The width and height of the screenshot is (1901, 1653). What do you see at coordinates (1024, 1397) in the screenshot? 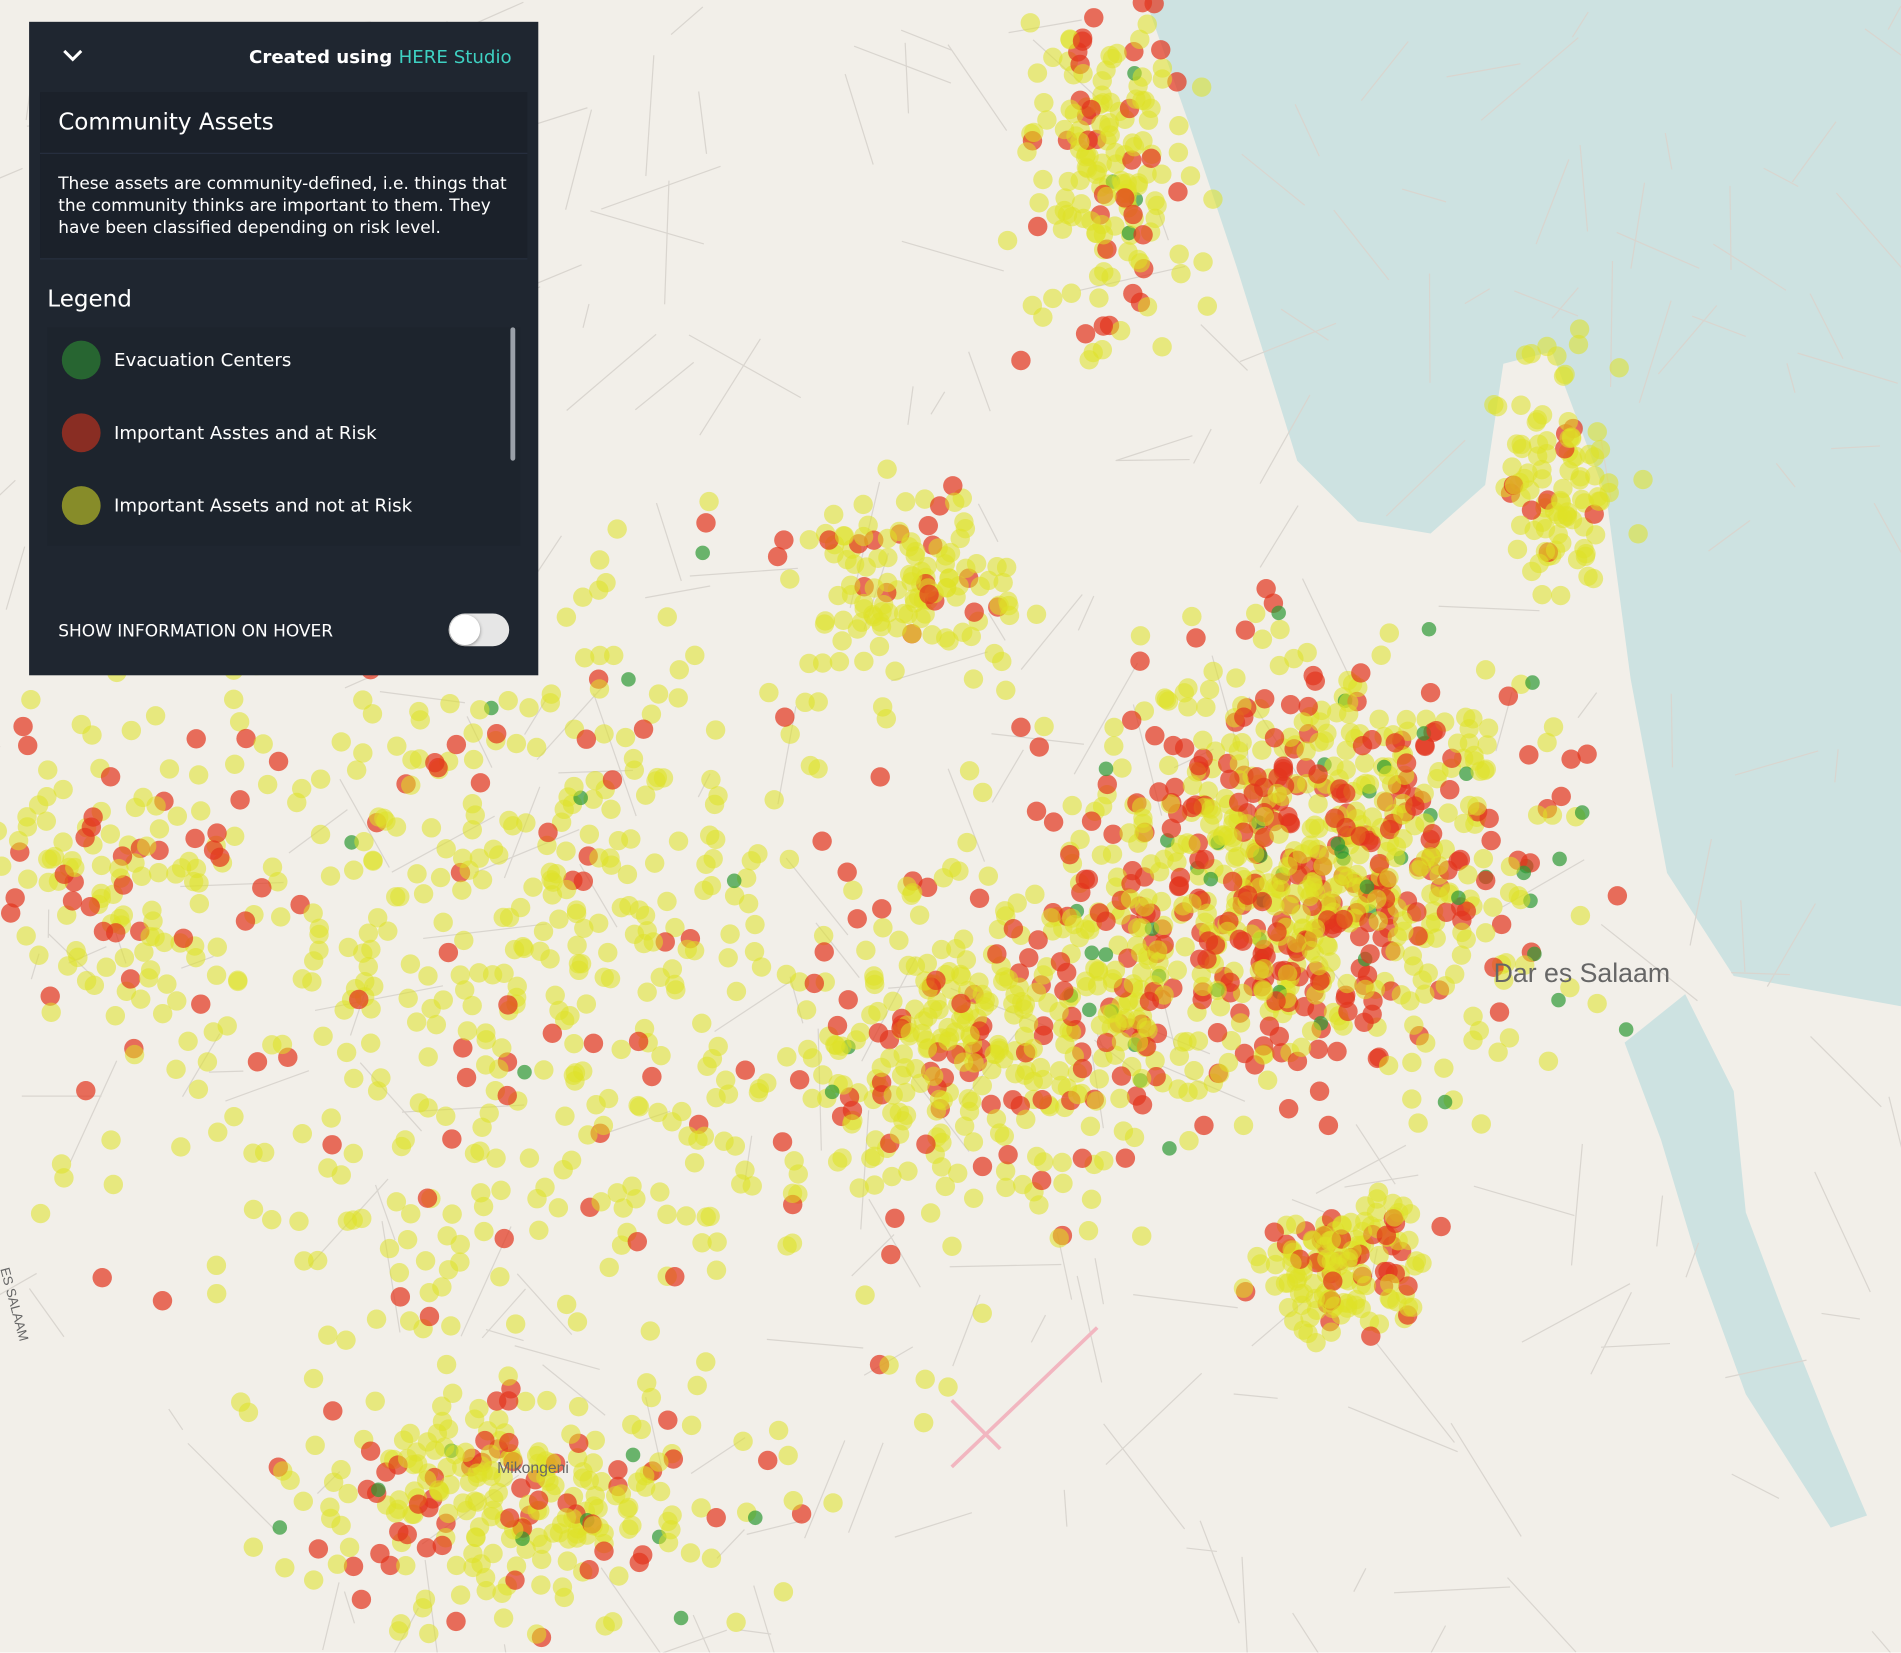
I see `airport-runway` at bounding box center [1024, 1397].